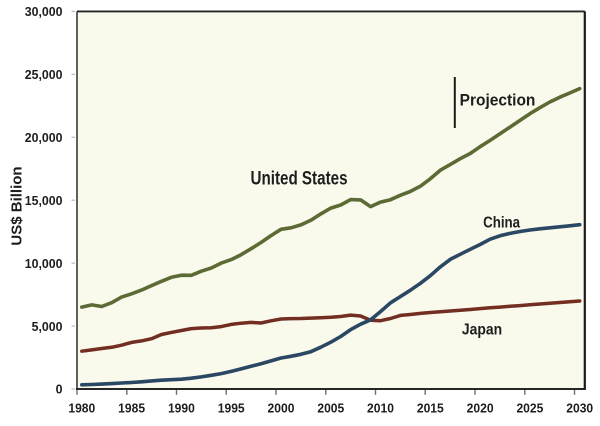 The width and height of the screenshot is (600, 426). What do you see at coordinates (480, 408) in the screenshot?
I see `svg-text: 2020` at bounding box center [480, 408].